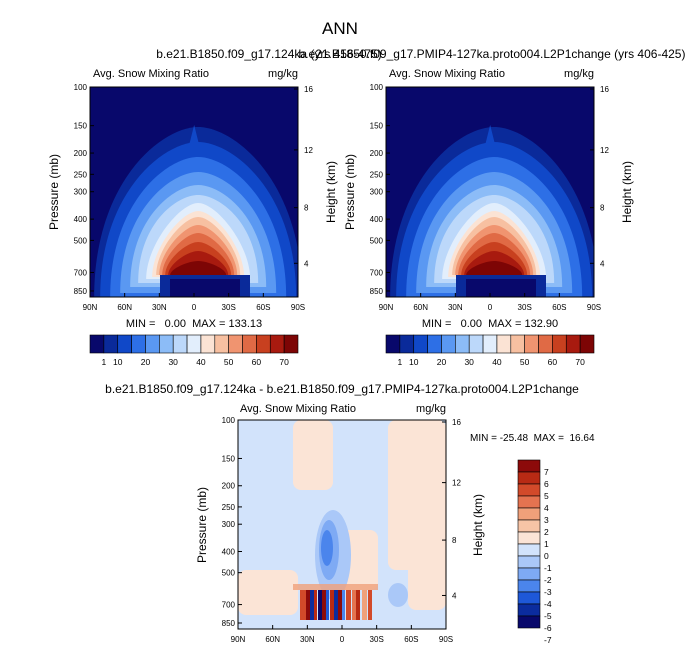  I want to click on colorbar-label: 10, so click(414, 362).